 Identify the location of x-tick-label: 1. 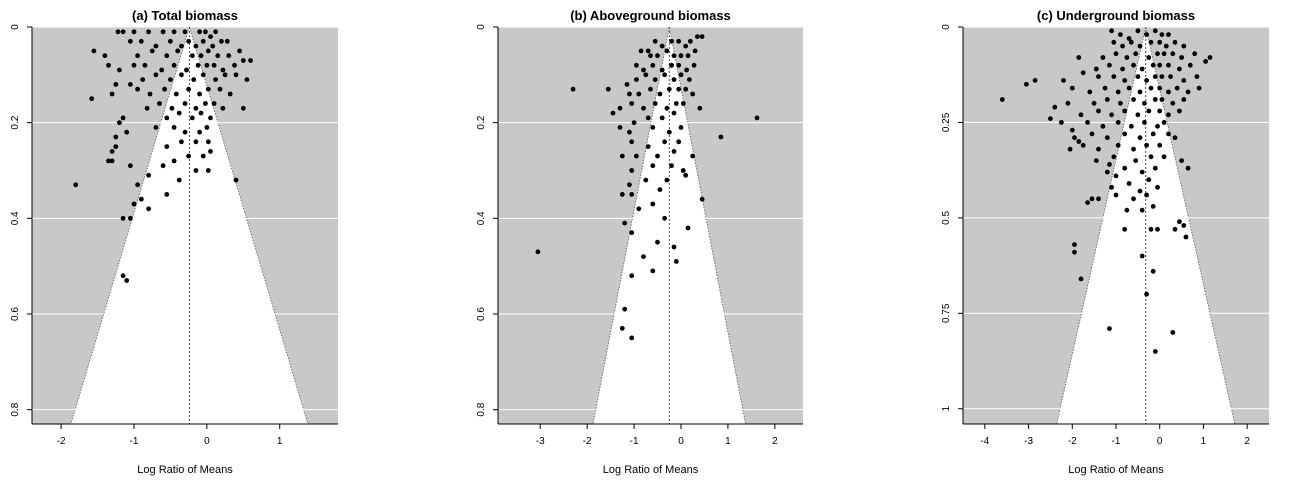
(1204, 441).